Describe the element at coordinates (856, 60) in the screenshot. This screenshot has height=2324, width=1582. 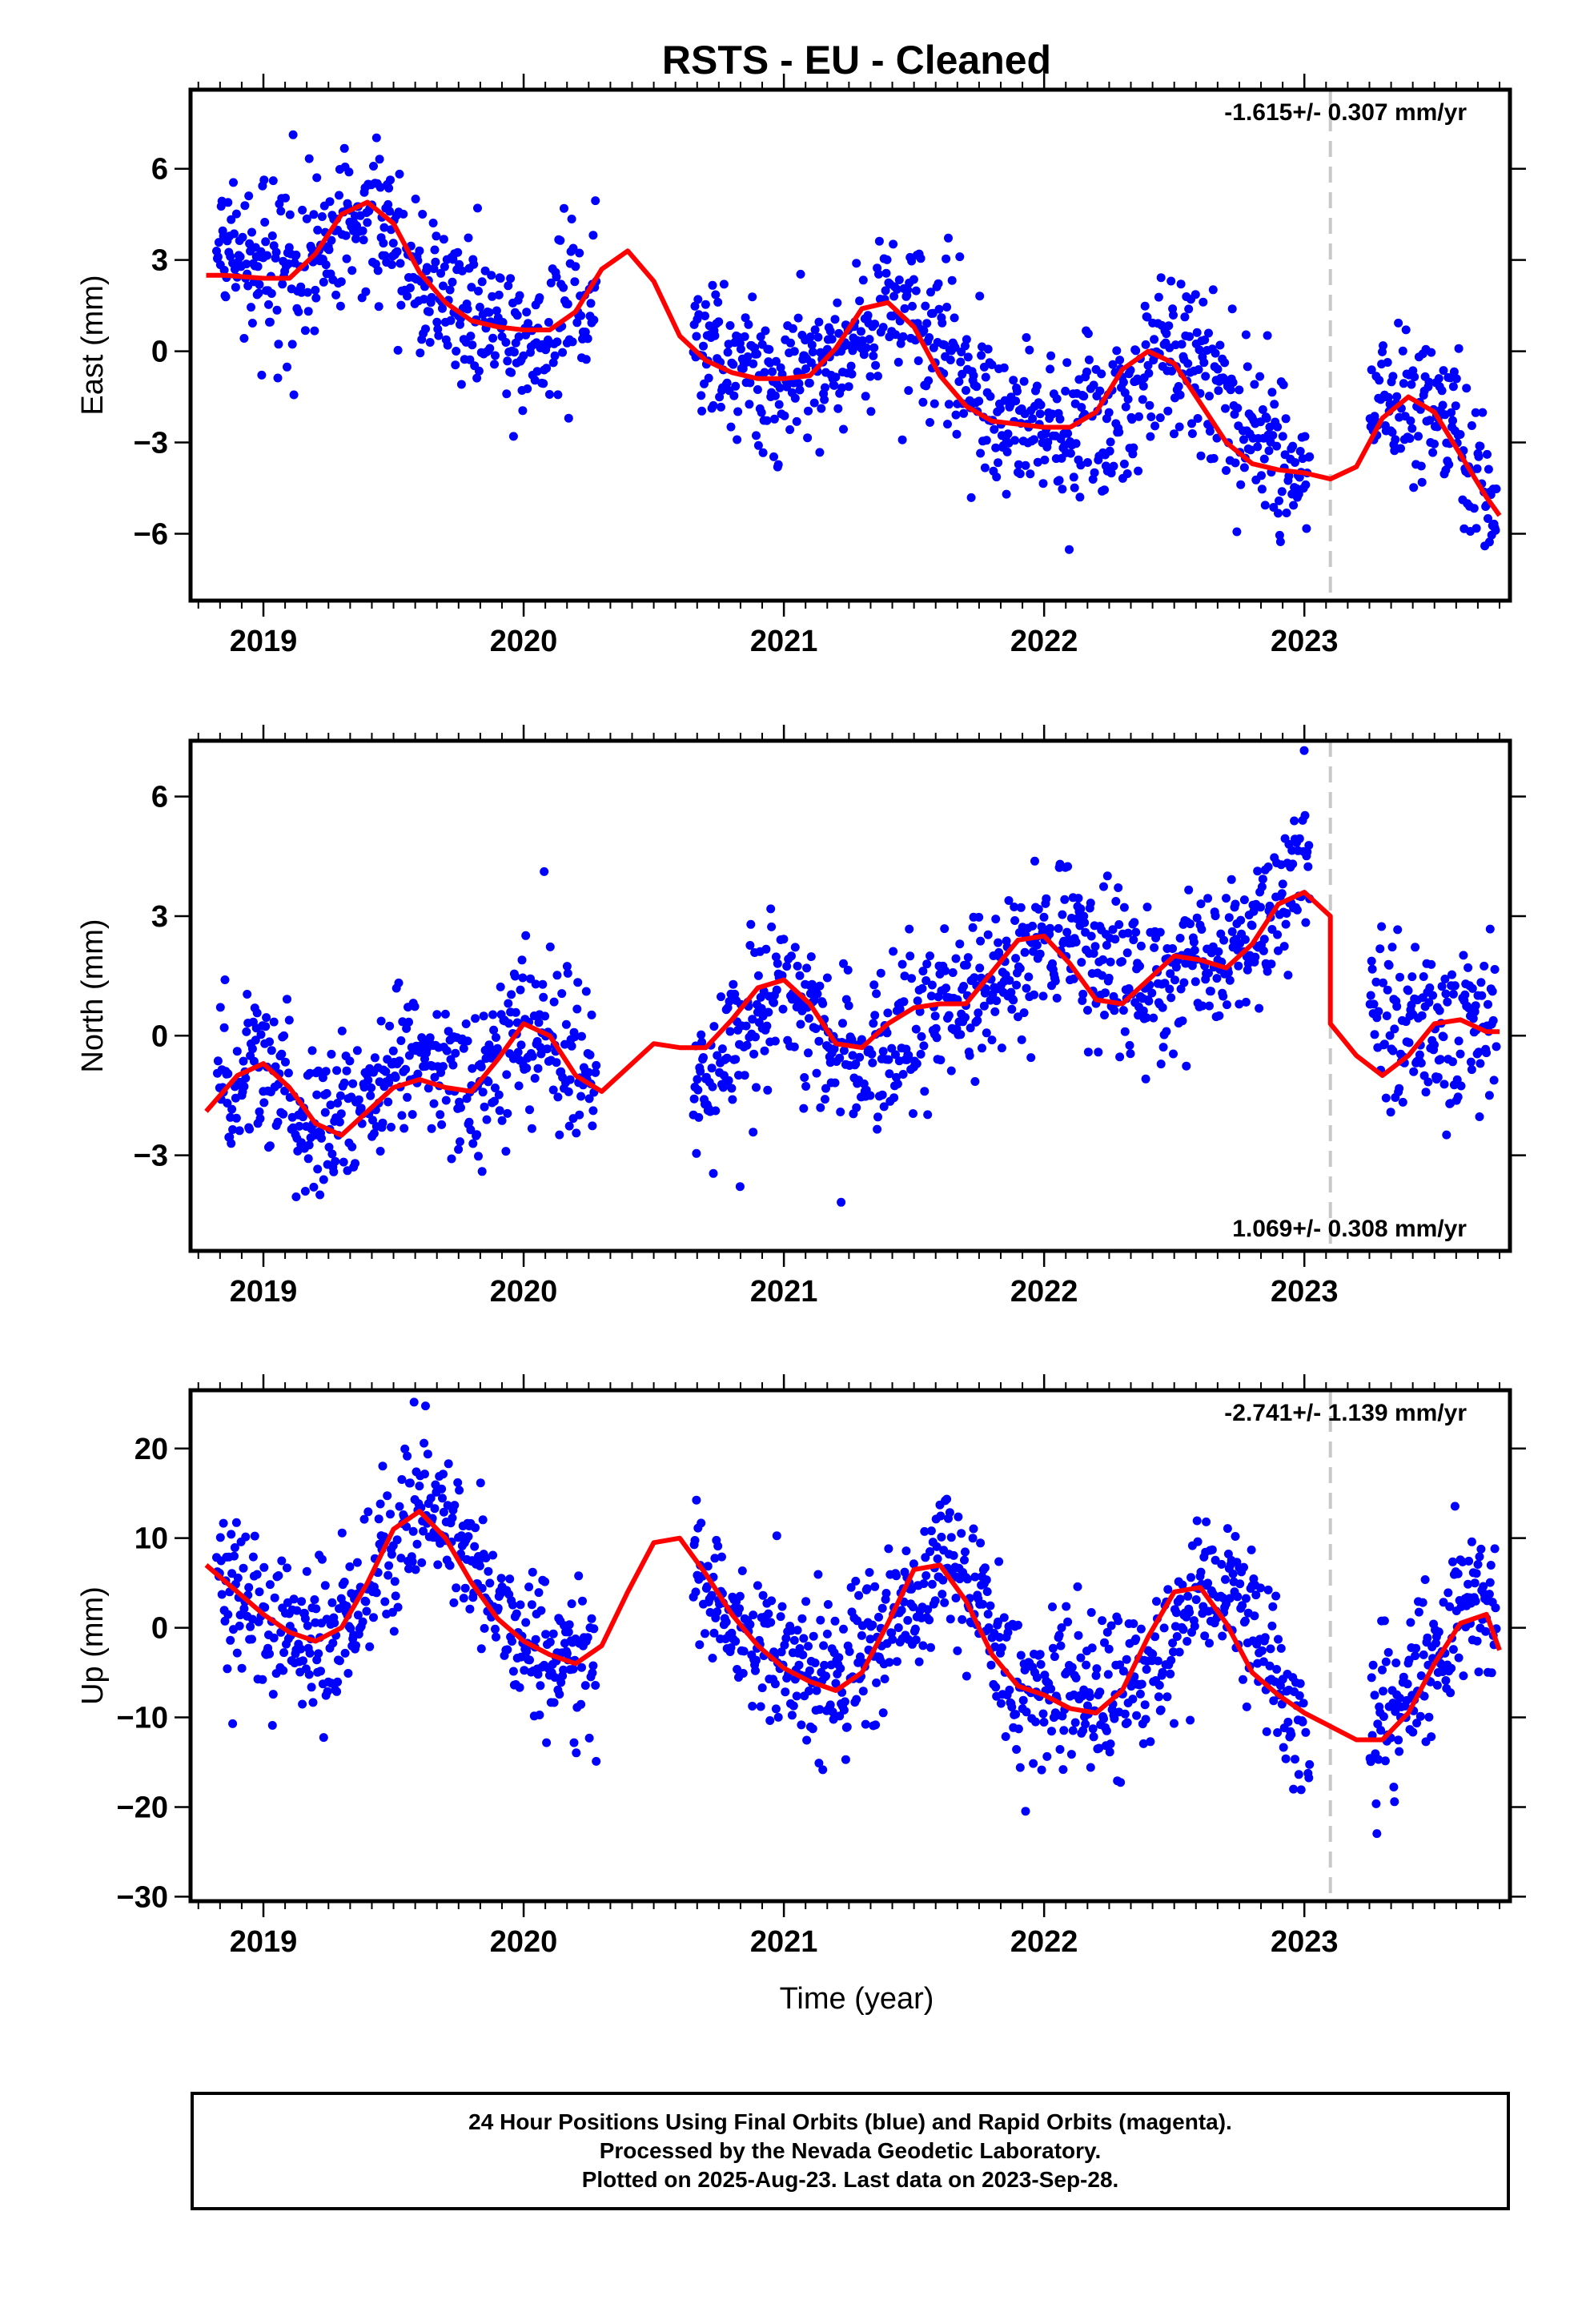
I see `chart-title: RSTS - EU - Cleaned` at that location.